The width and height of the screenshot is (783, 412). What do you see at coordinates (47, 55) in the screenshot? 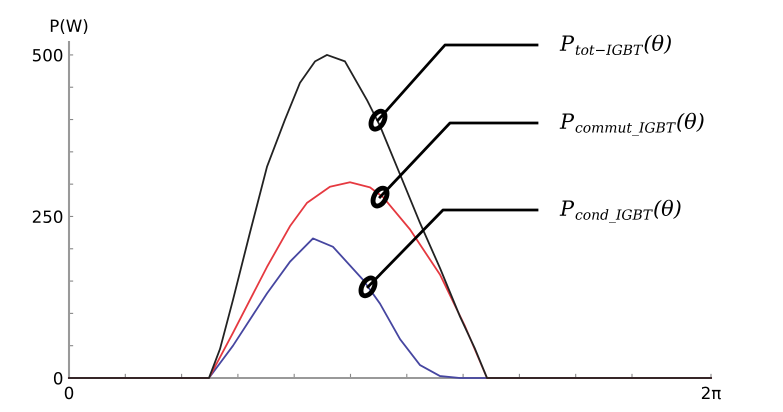
I see `y-tick-label: 500` at bounding box center [47, 55].